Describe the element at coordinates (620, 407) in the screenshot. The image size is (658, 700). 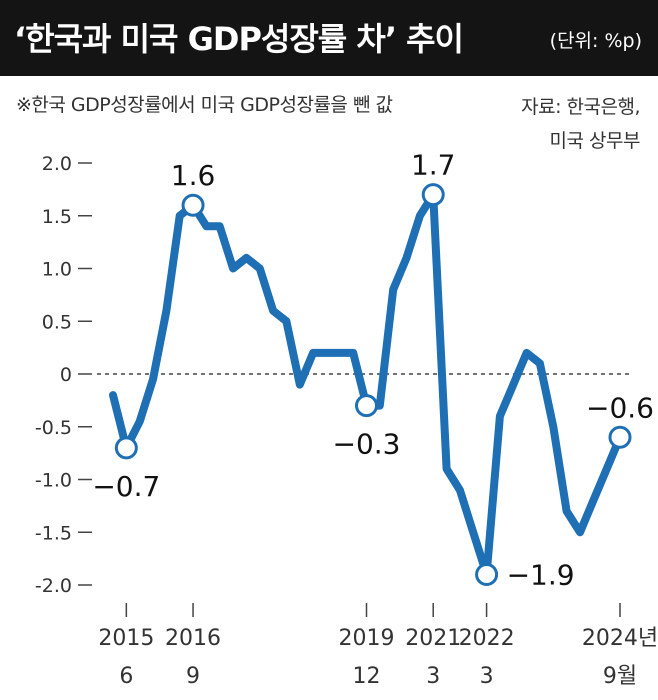
I see `data-label: −0.6` at that location.